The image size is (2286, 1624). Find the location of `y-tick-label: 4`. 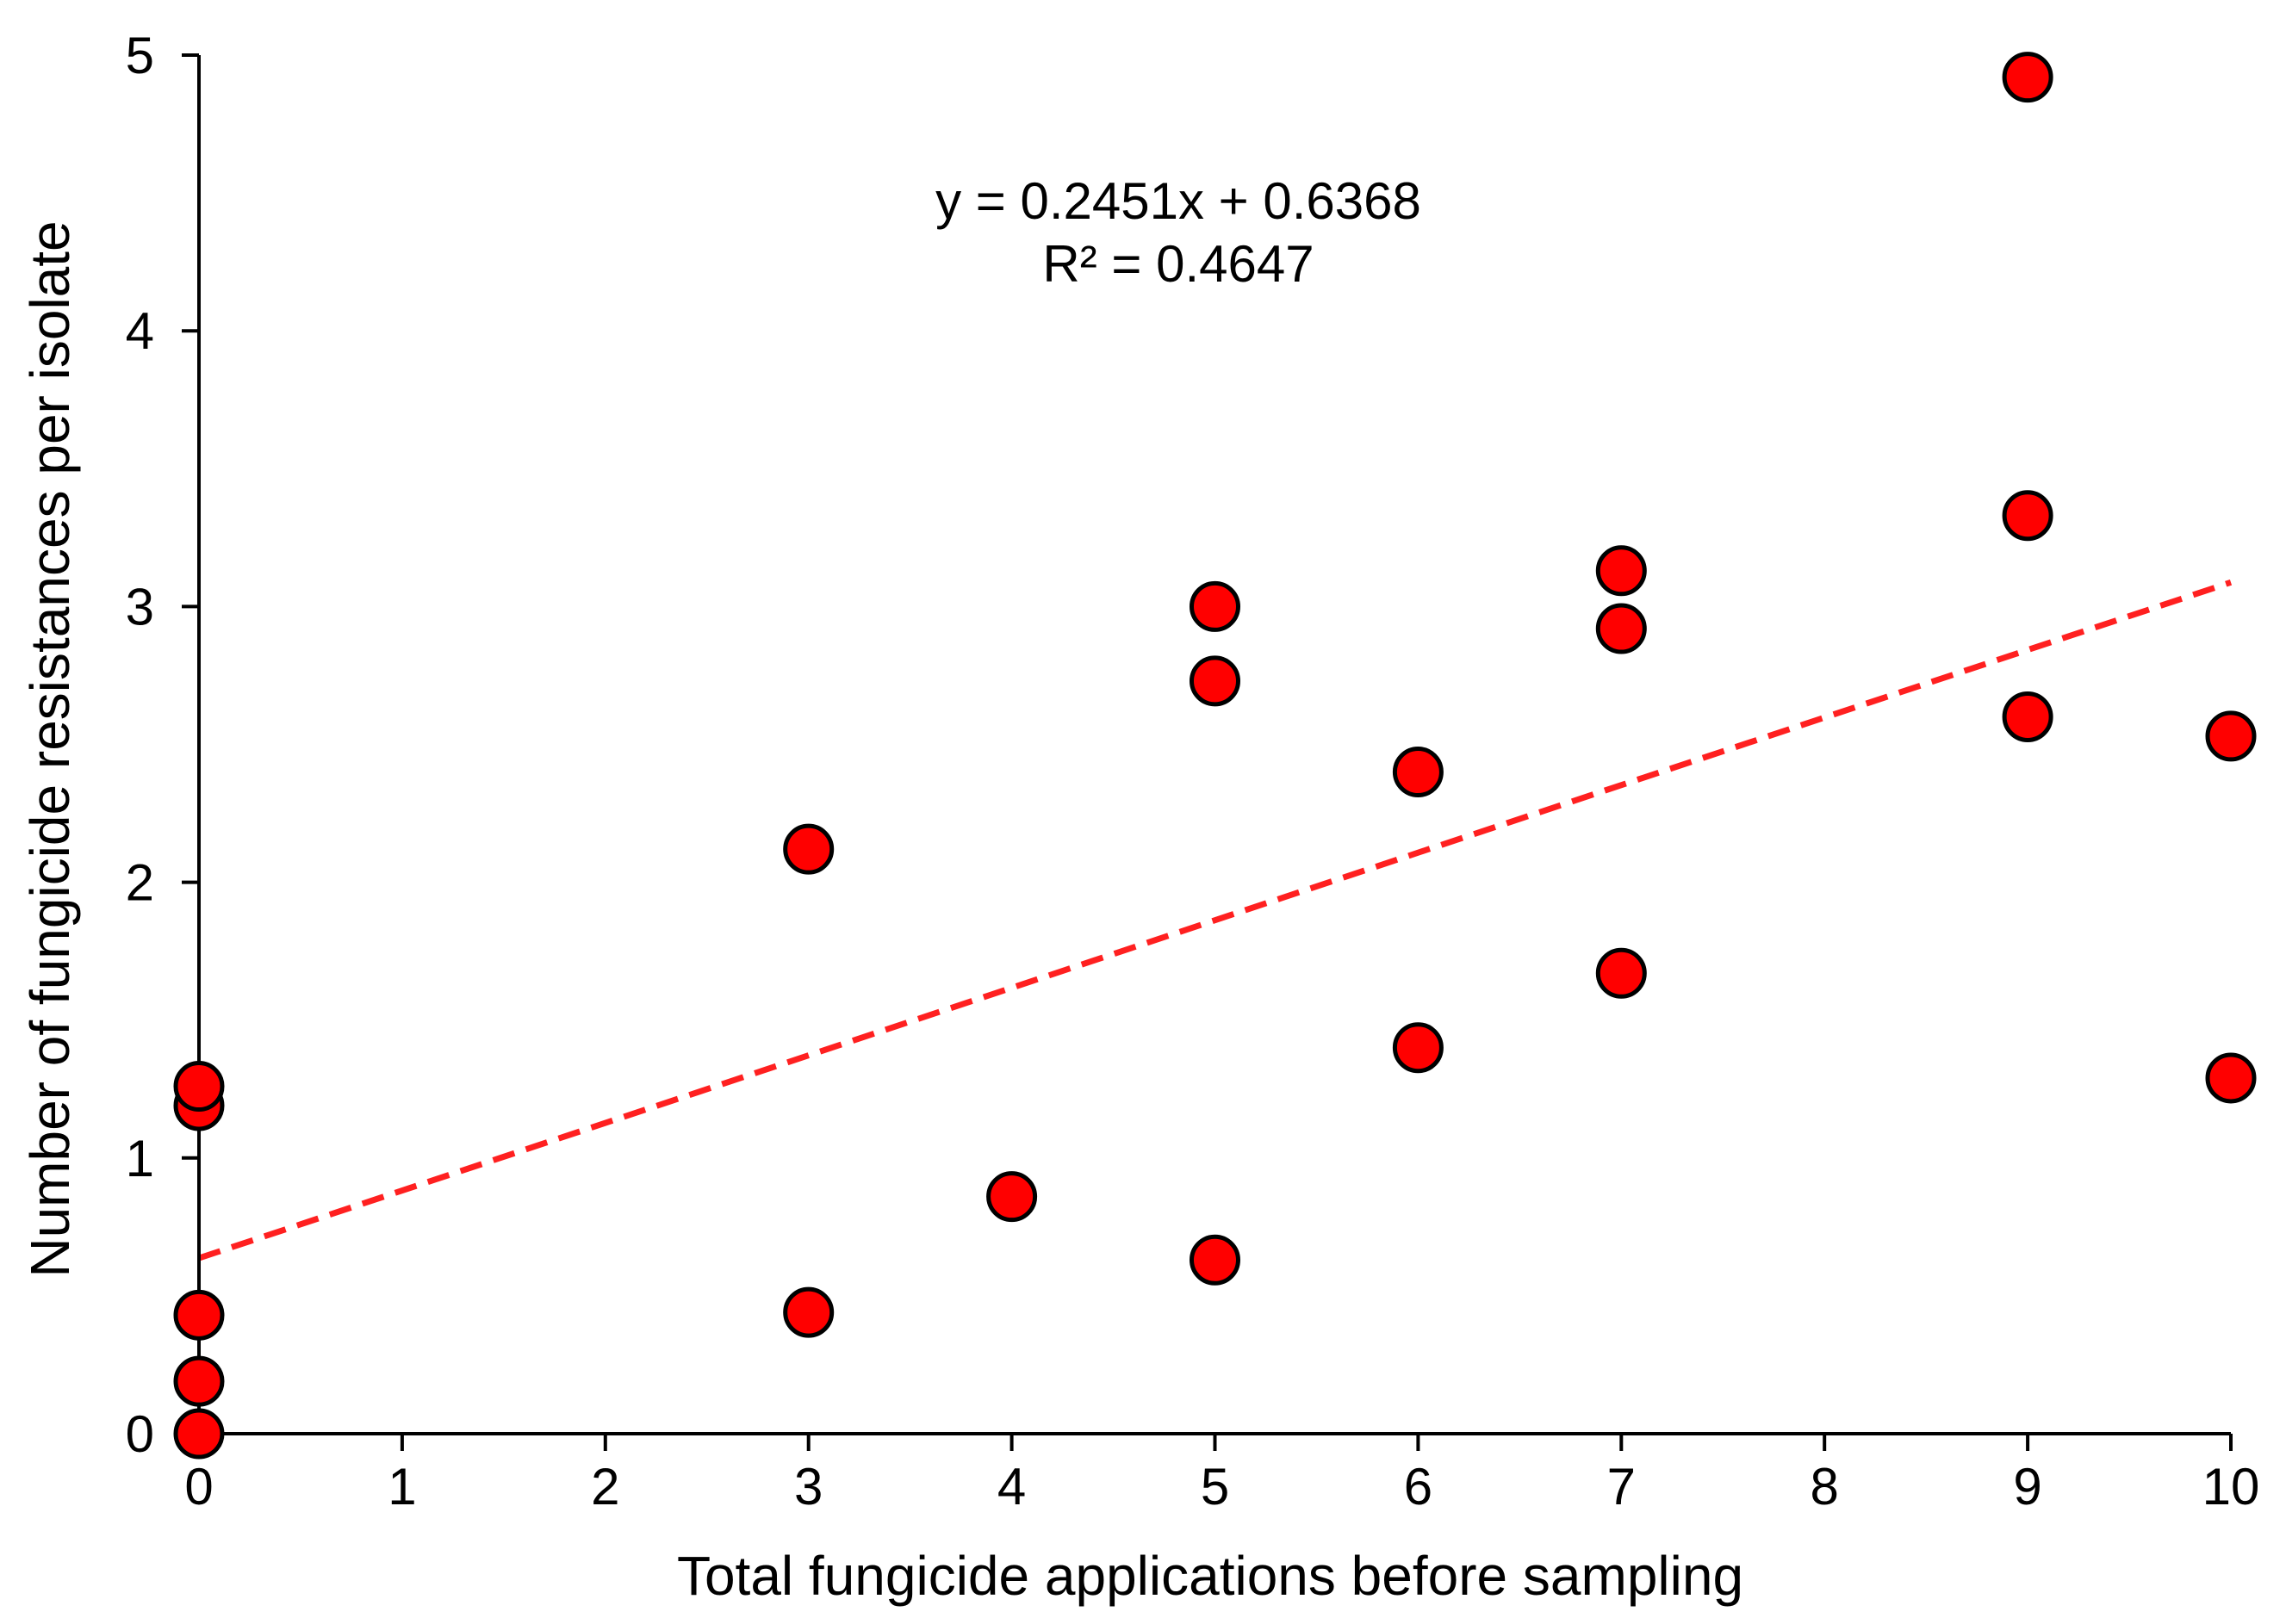

y-tick-label: 4 is located at coordinates (140, 331).